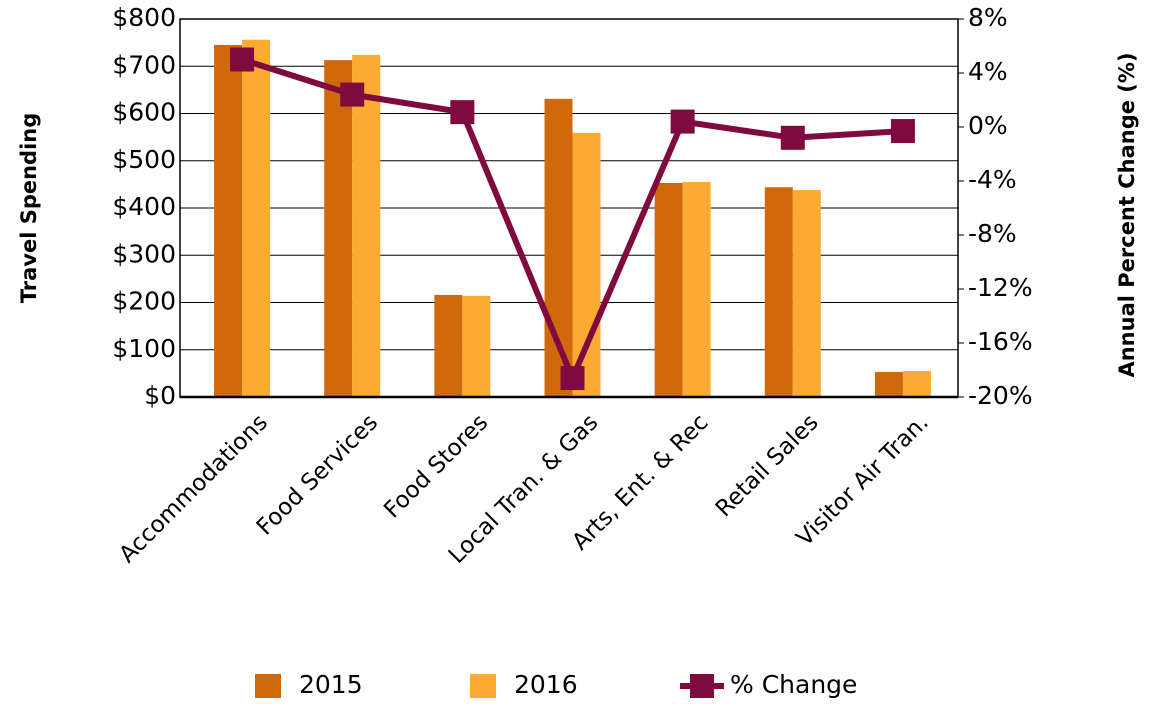 The height and width of the screenshot is (704, 1149). Describe the element at coordinates (144, 301) in the screenshot. I see `y-tick-label: $200` at that location.